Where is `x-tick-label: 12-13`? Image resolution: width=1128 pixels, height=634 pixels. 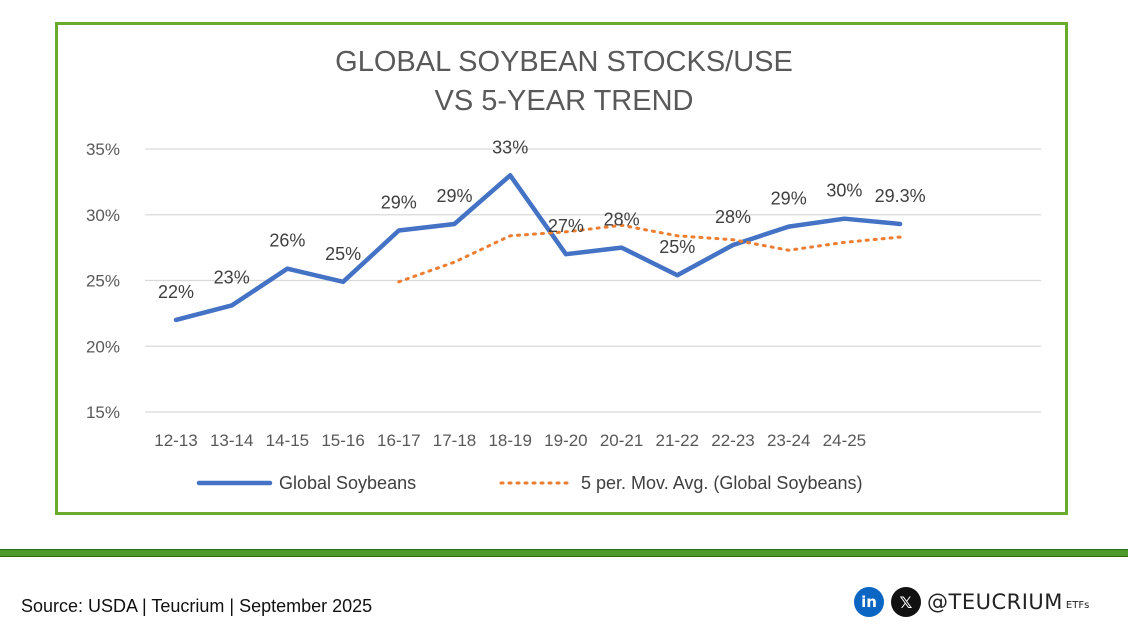 x-tick-label: 12-13 is located at coordinates (175, 440).